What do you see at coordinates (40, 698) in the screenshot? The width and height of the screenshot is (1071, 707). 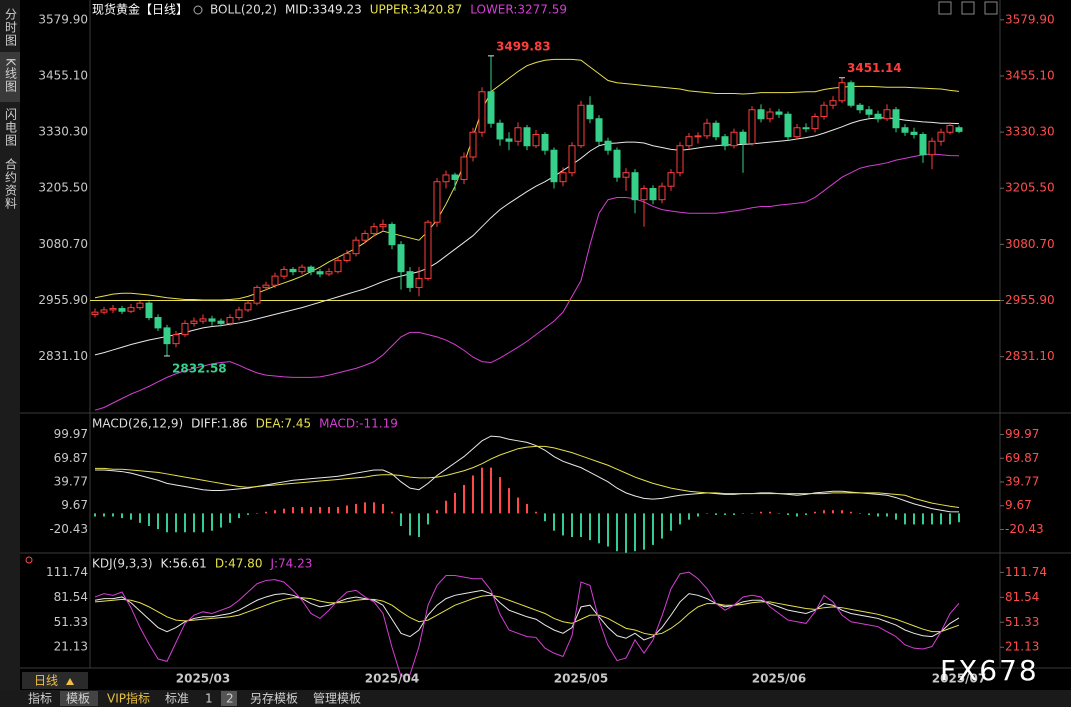 I see `toolbar-item: 指标` at bounding box center [40, 698].